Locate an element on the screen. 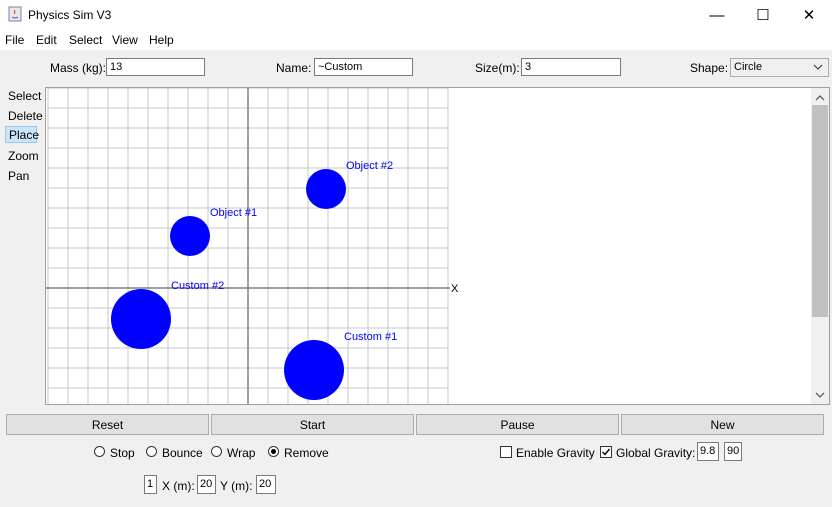 The width and height of the screenshot is (832, 507). scroll-up-arrow is located at coordinates (820, 97).